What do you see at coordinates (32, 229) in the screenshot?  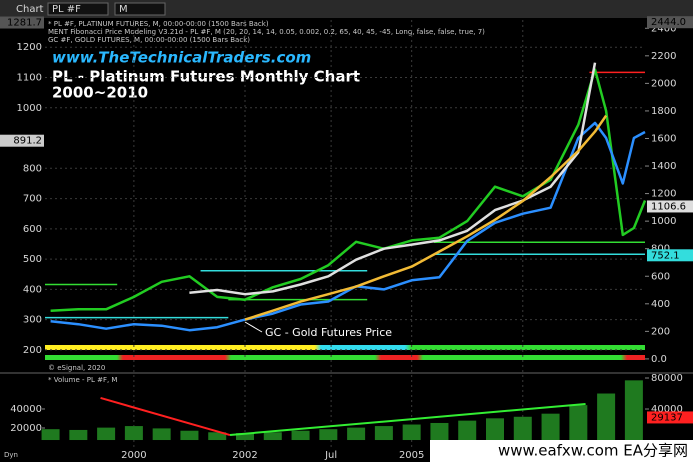 I see `y-tick-label: 600` at bounding box center [32, 229].